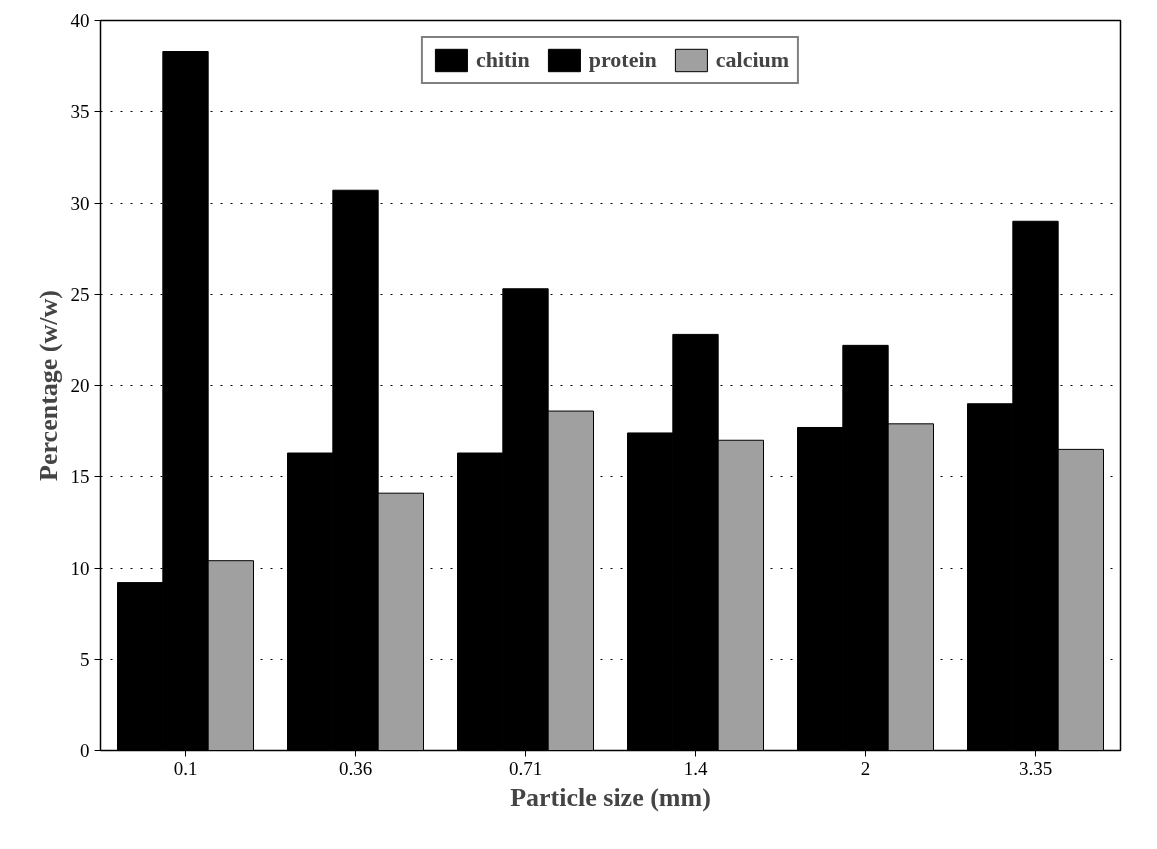  What do you see at coordinates (622, 60) in the screenshot?
I see `legend-label: protein` at bounding box center [622, 60].